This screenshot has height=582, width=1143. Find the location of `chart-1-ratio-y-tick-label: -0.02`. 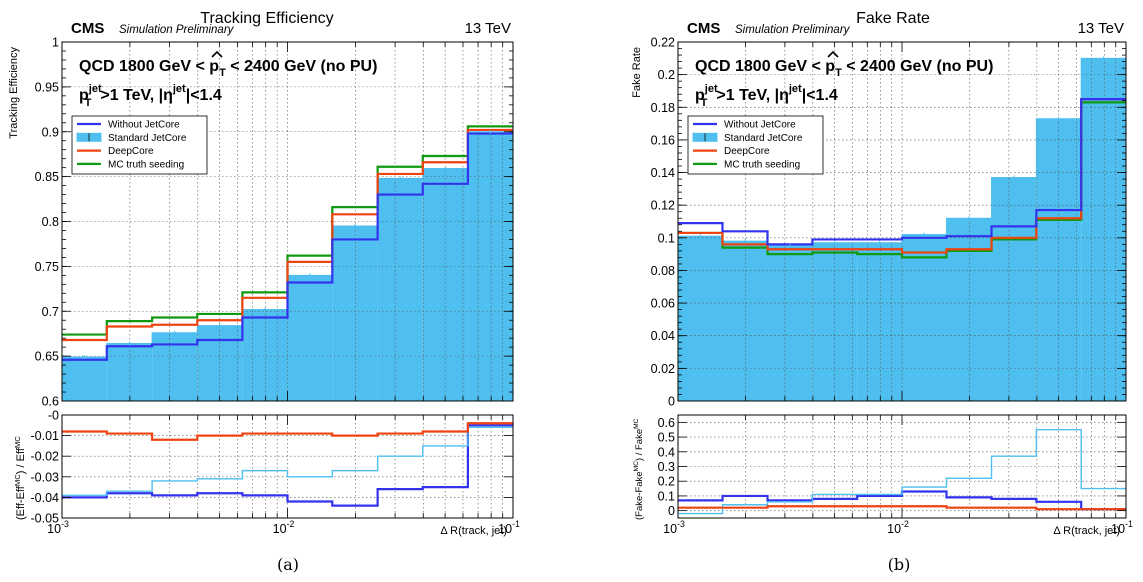

chart-1-ratio-y-tick-label: -0.02 is located at coordinates (45, 457).